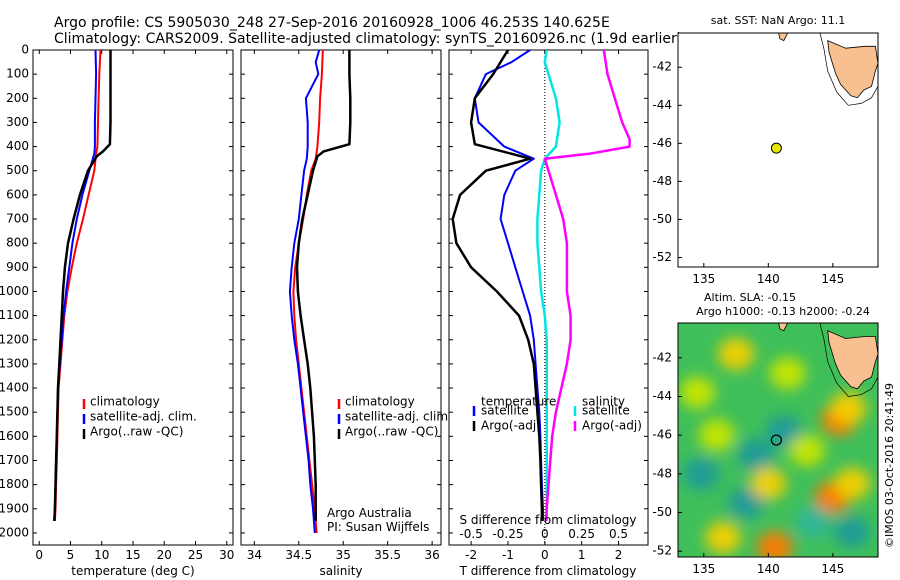 The image size is (900, 580). What do you see at coordinates (391, 432) in the screenshot?
I see `legend2-argo: Argo(..raw -QC)` at bounding box center [391, 432].